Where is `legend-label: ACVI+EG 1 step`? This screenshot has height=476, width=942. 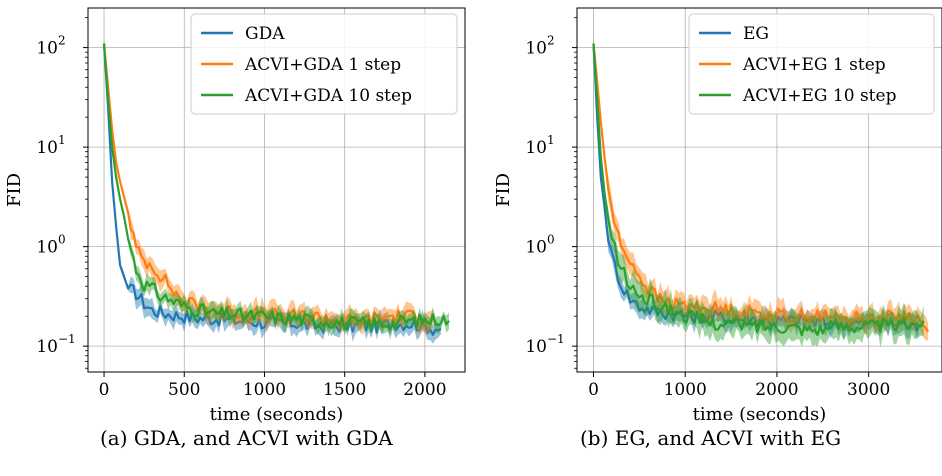 legend-label: ACVI+EG 1 step is located at coordinates (814, 65).